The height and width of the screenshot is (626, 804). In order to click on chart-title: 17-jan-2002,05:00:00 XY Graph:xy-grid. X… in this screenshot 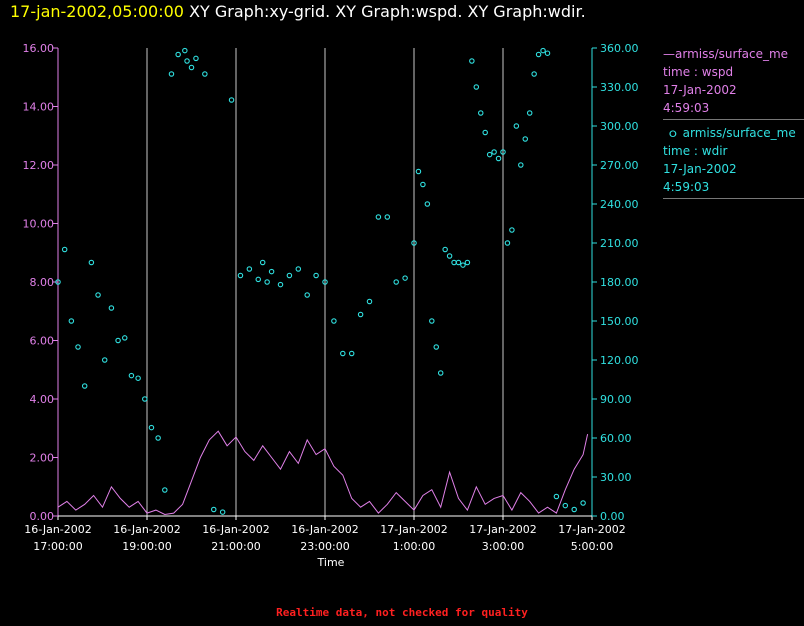, I will do `click(298, 11)`.